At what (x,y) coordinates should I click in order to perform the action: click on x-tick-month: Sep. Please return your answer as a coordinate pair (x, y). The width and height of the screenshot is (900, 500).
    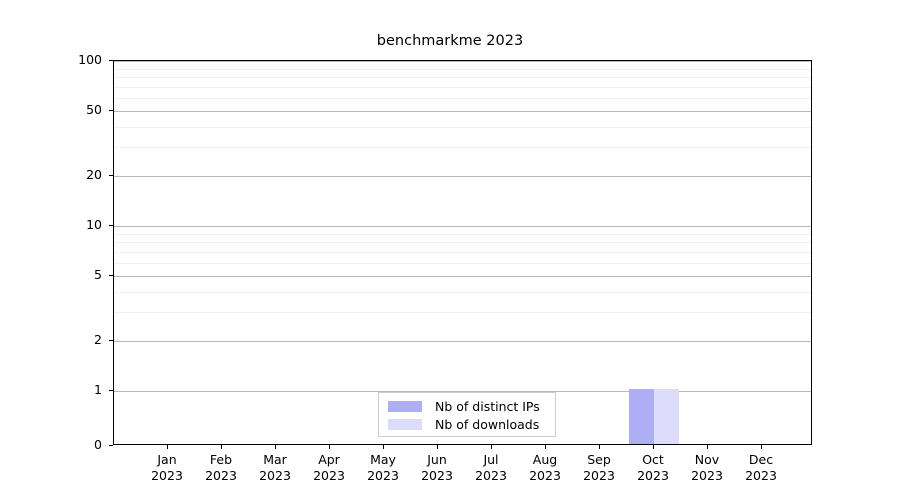
    Looking at the image, I should click on (599, 459).